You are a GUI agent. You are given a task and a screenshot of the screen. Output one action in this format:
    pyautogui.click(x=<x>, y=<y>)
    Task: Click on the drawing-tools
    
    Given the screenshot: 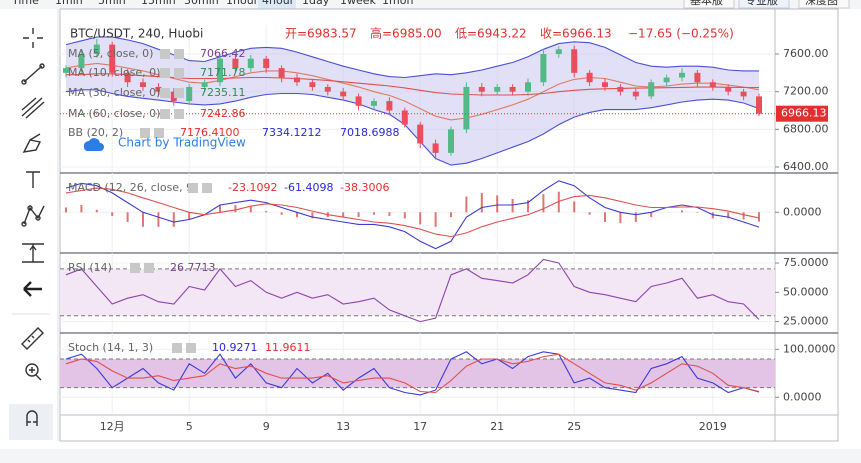 What is the action you would take?
    pyautogui.click(x=31, y=234)
    